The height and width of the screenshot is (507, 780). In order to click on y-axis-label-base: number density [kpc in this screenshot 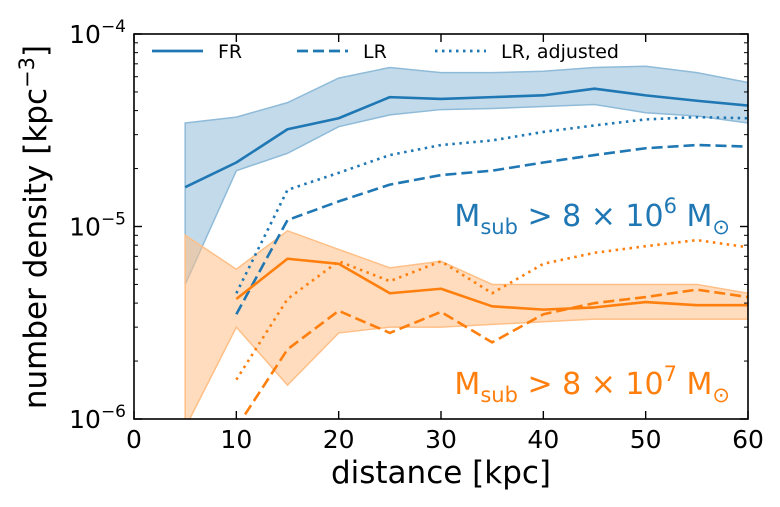, I will do `click(36, 248)`.